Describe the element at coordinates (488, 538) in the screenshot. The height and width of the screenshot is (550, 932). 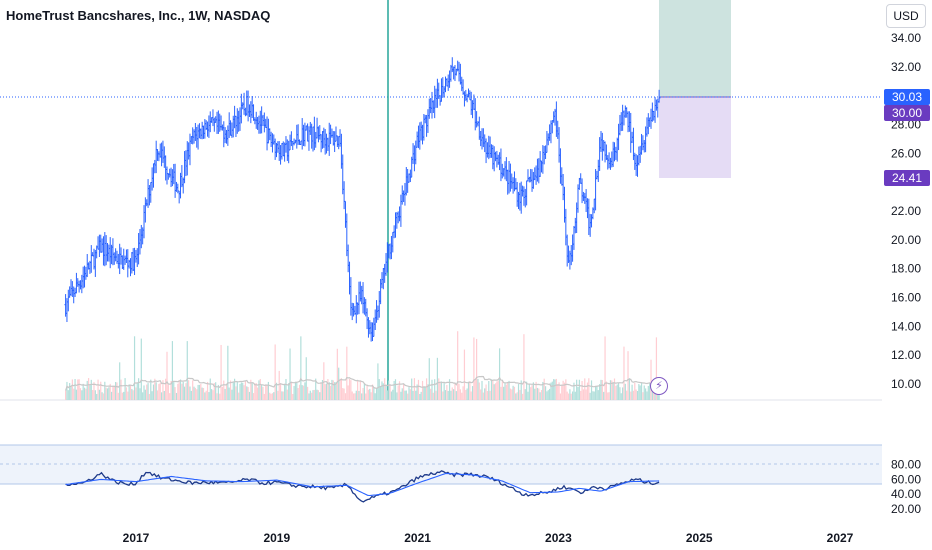
I see `time-axis: 2017 2019 2021 2023 2025 2027` at that location.